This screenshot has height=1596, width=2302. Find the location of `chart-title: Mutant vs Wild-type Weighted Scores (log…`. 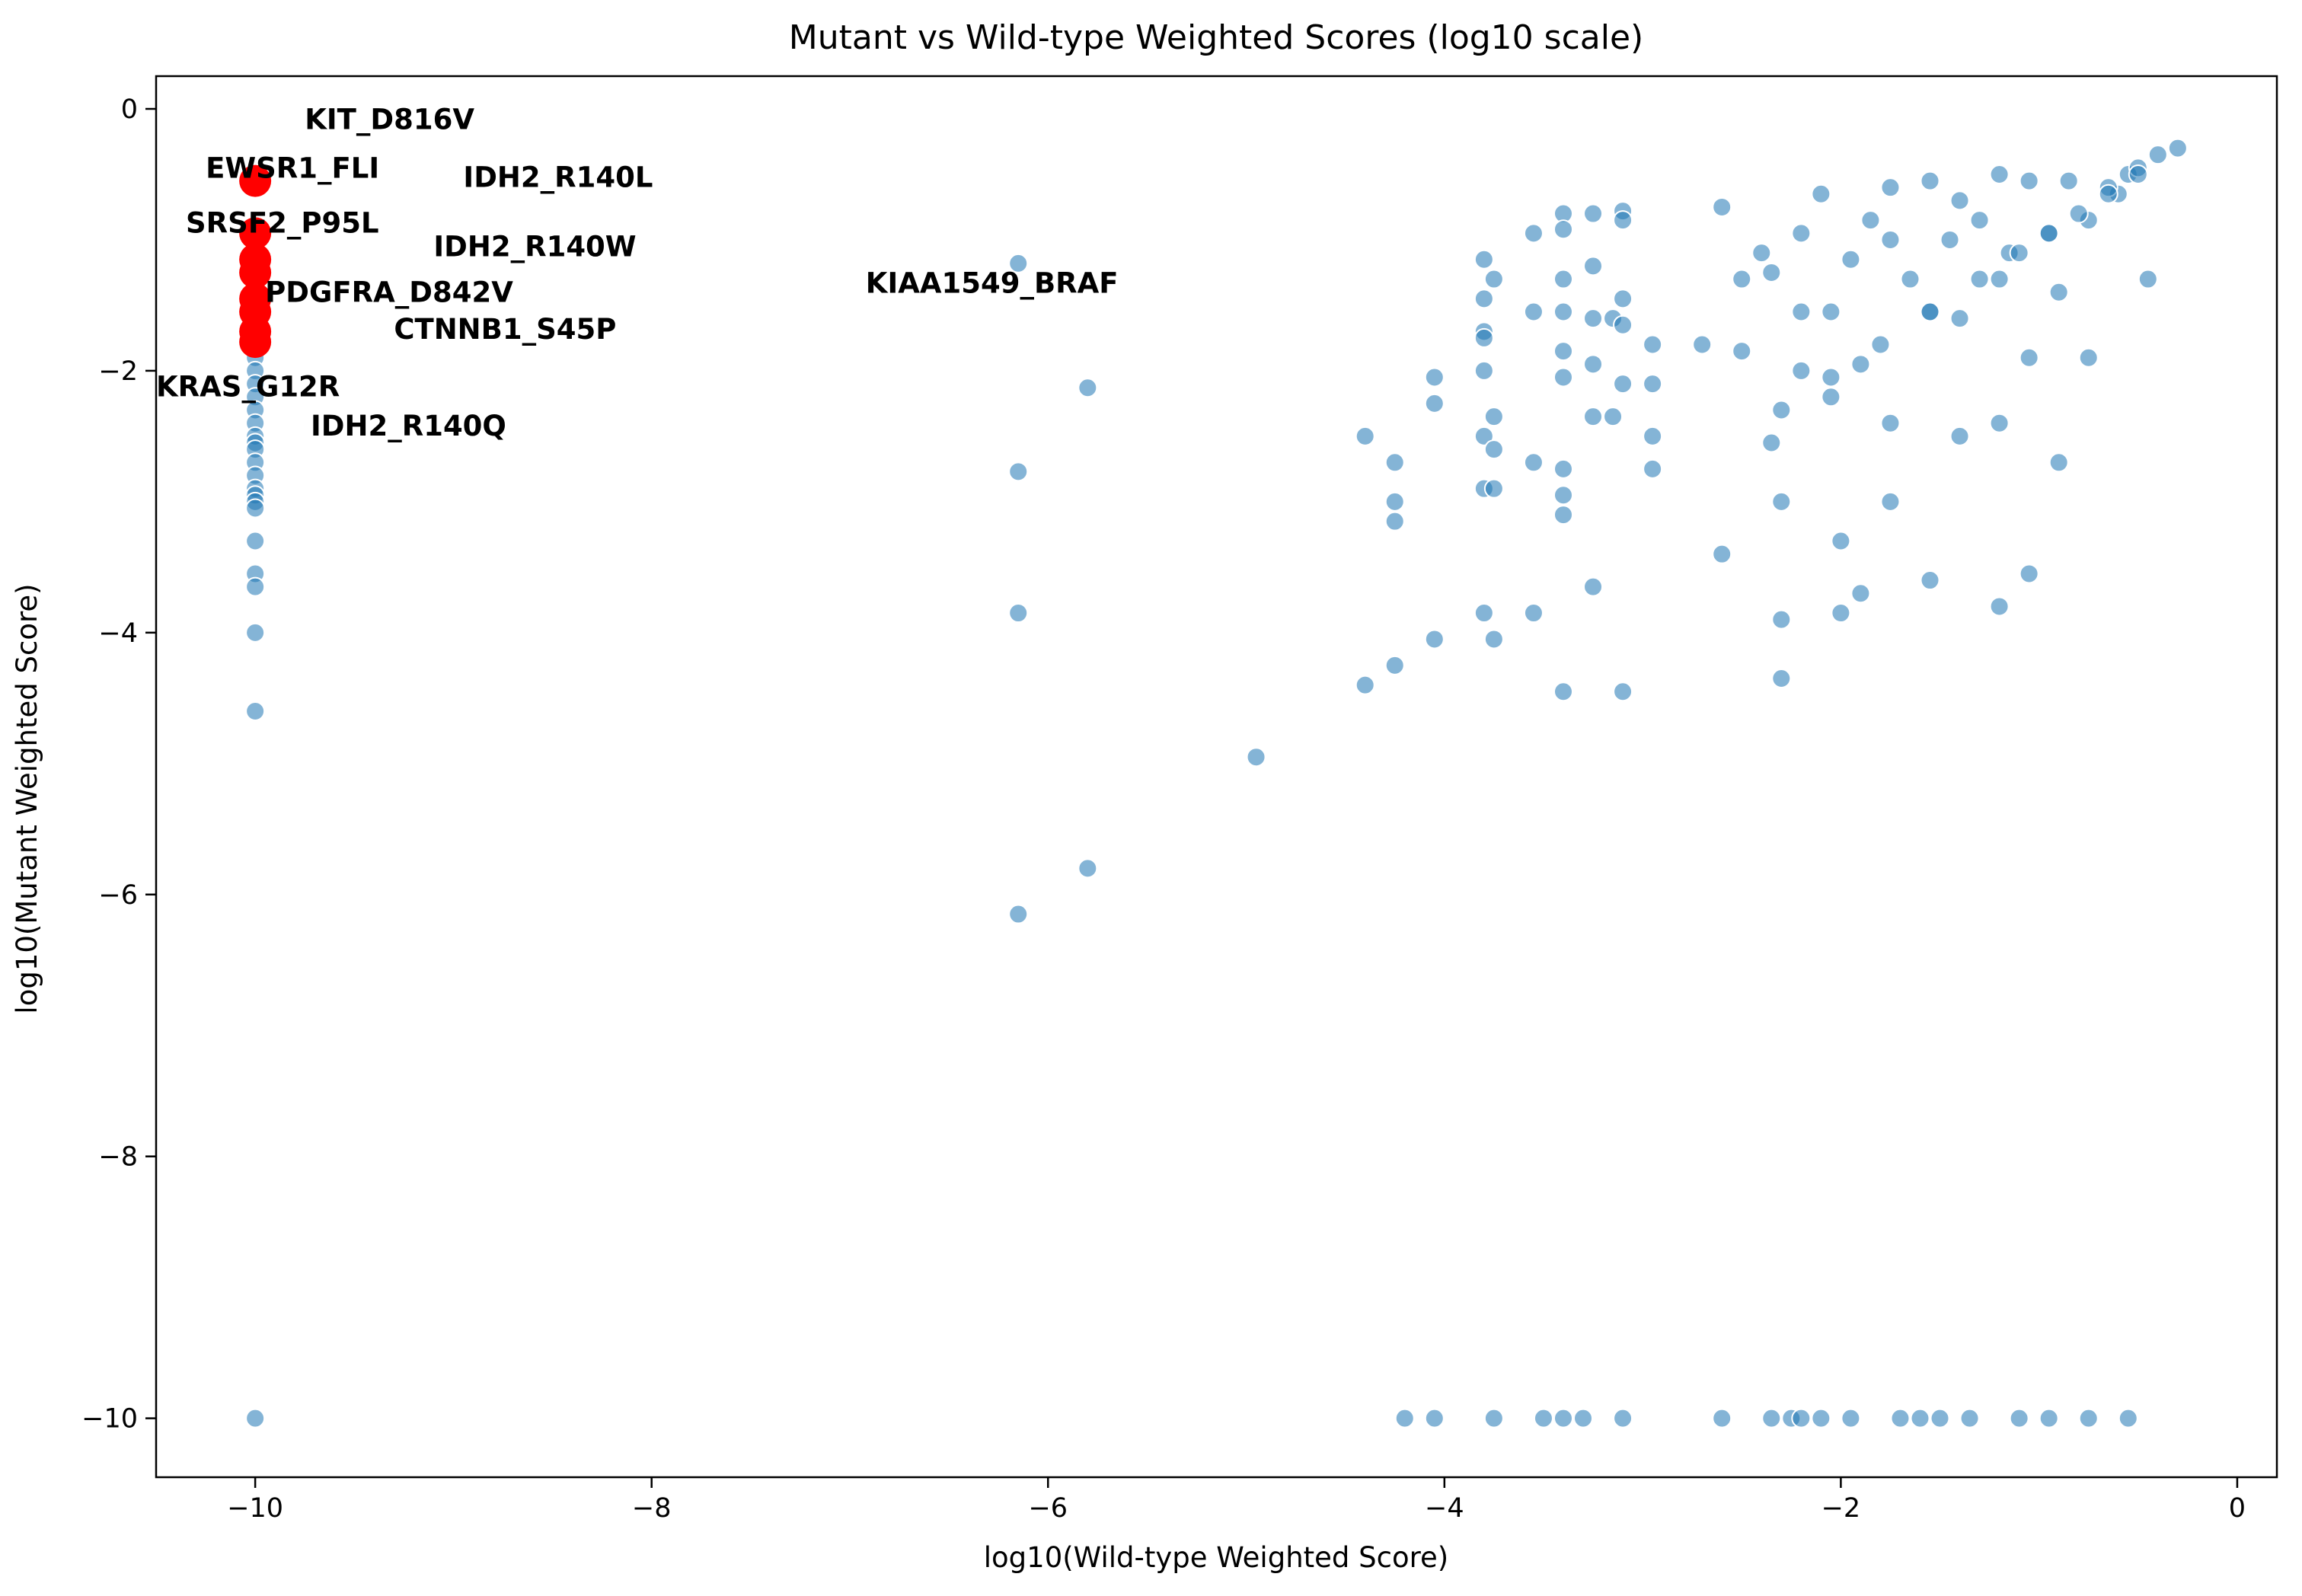

chart-title: Mutant vs Wild-type Weighted Scores (log… is located at coordinates (1216, 37).